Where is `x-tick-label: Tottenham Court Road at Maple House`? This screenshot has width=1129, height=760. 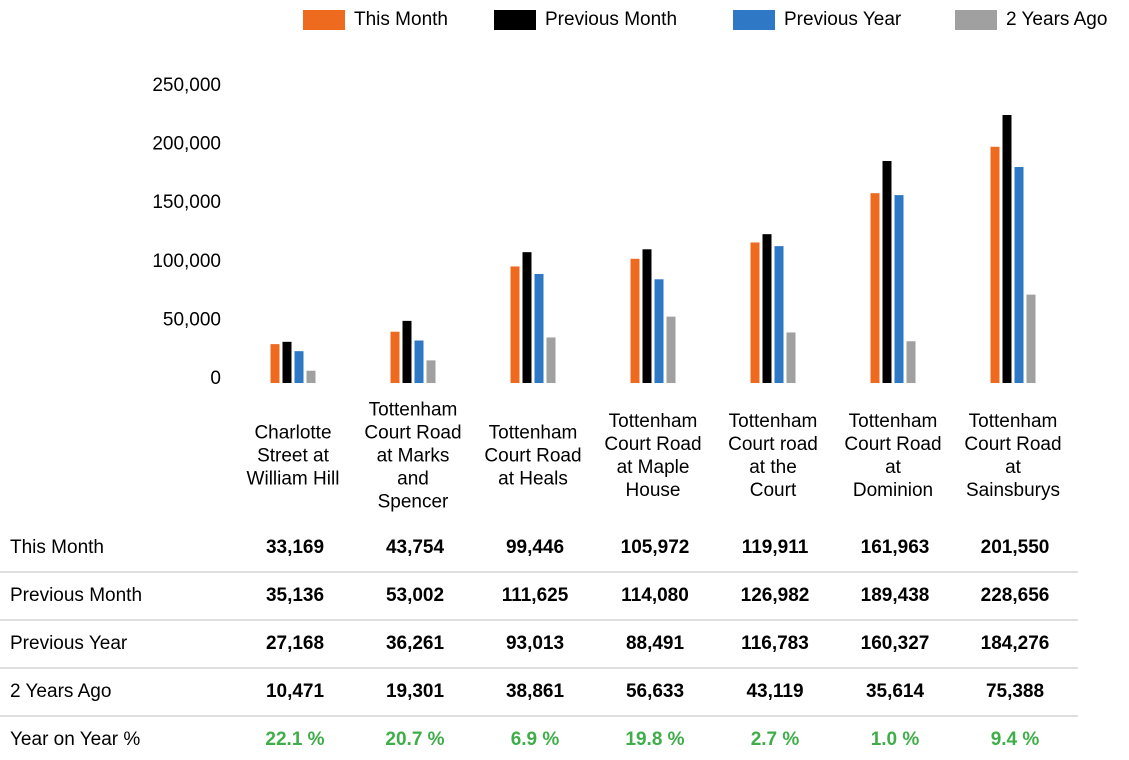
x-tick-label: Tottenham Court Road at Maple House is located at coordinates (653, 456).